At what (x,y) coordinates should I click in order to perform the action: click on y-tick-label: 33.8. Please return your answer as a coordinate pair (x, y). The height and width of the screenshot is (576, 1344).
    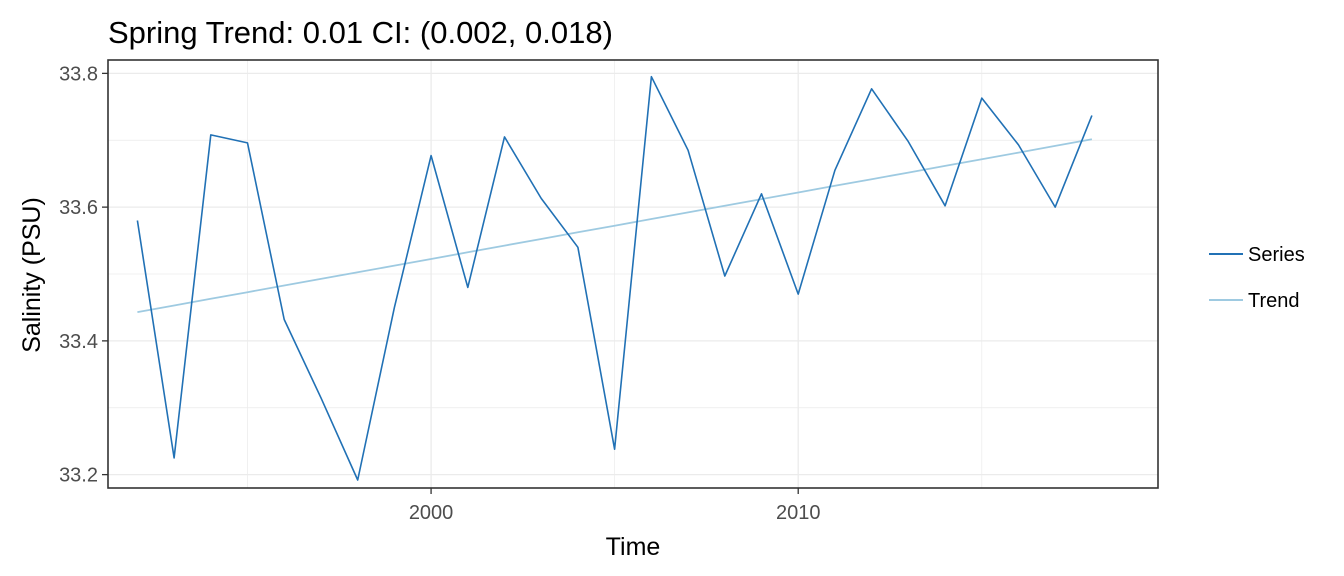
    Looking at the image, I should click on (78, 74).